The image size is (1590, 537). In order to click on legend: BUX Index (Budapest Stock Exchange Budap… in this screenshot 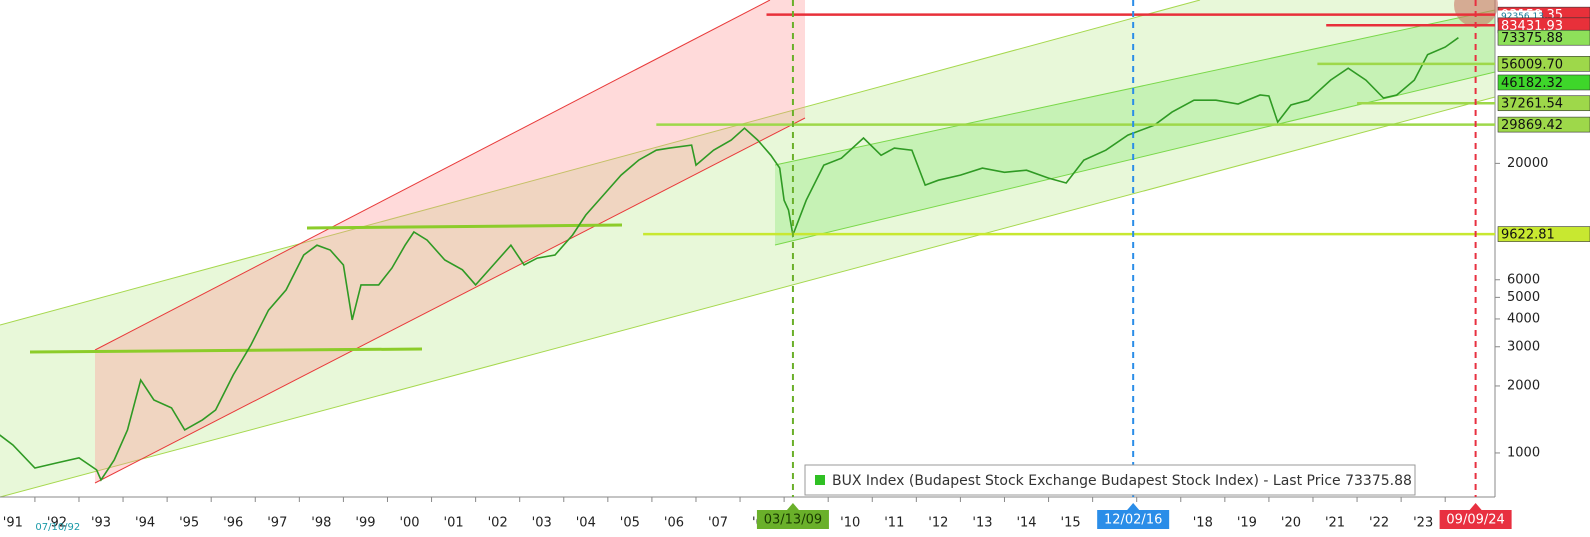, I will do `click(1110, 480)`.